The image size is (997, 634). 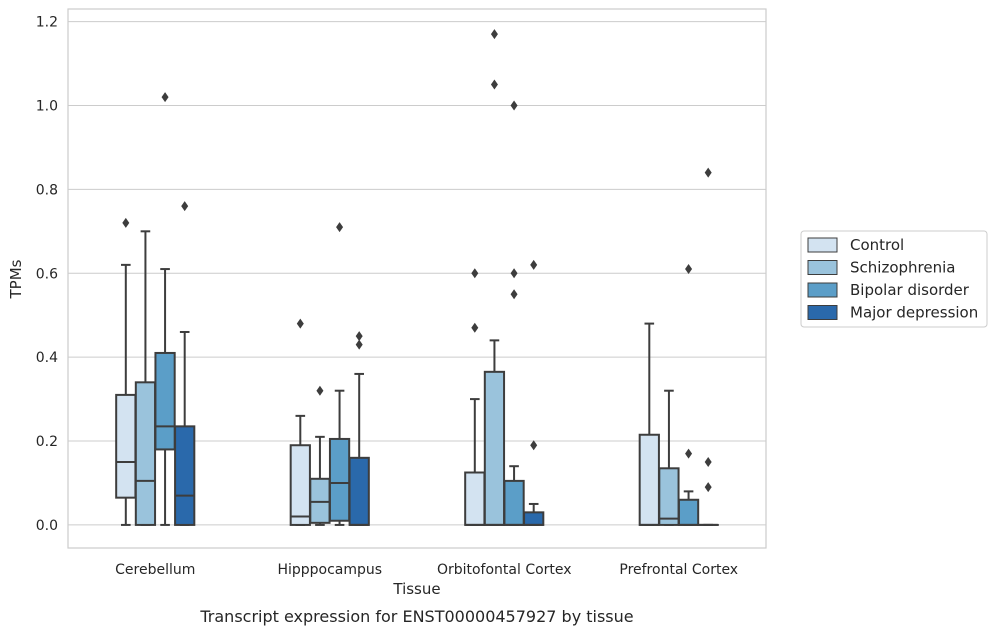 What do you see at coordinates (47, 526) in the screenshot?
I see `y-tick-label: 0.0` at bounding box center [47, 526].